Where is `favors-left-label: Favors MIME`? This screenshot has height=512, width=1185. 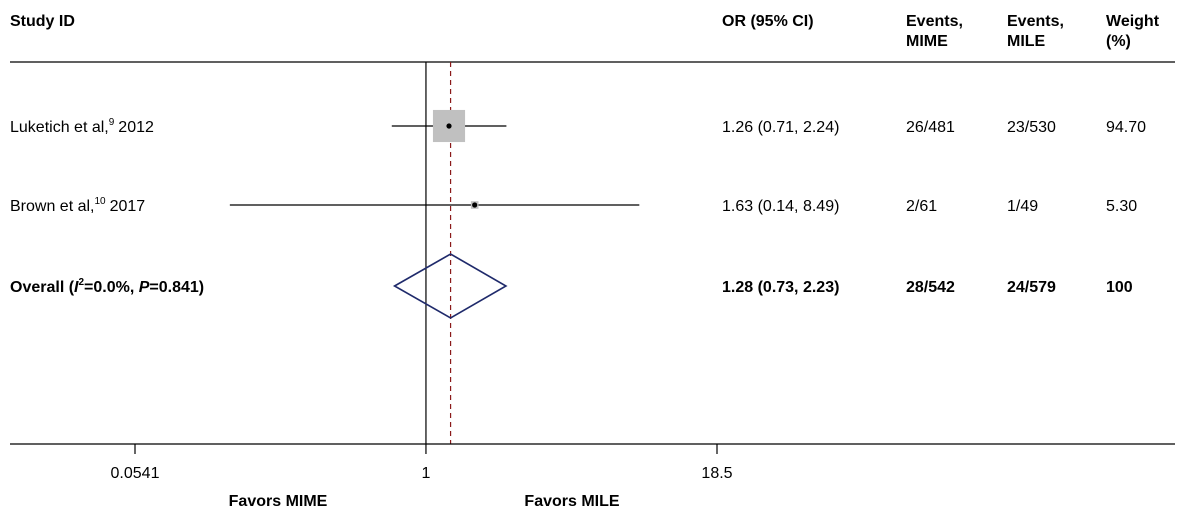 favors-left-label: Favors MIME is located at coordinates (278, 501).